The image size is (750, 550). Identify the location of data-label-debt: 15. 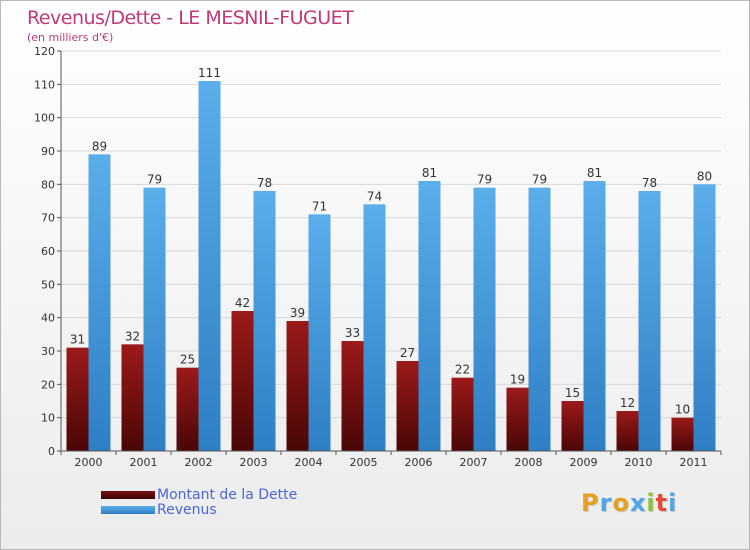
(572, 393).